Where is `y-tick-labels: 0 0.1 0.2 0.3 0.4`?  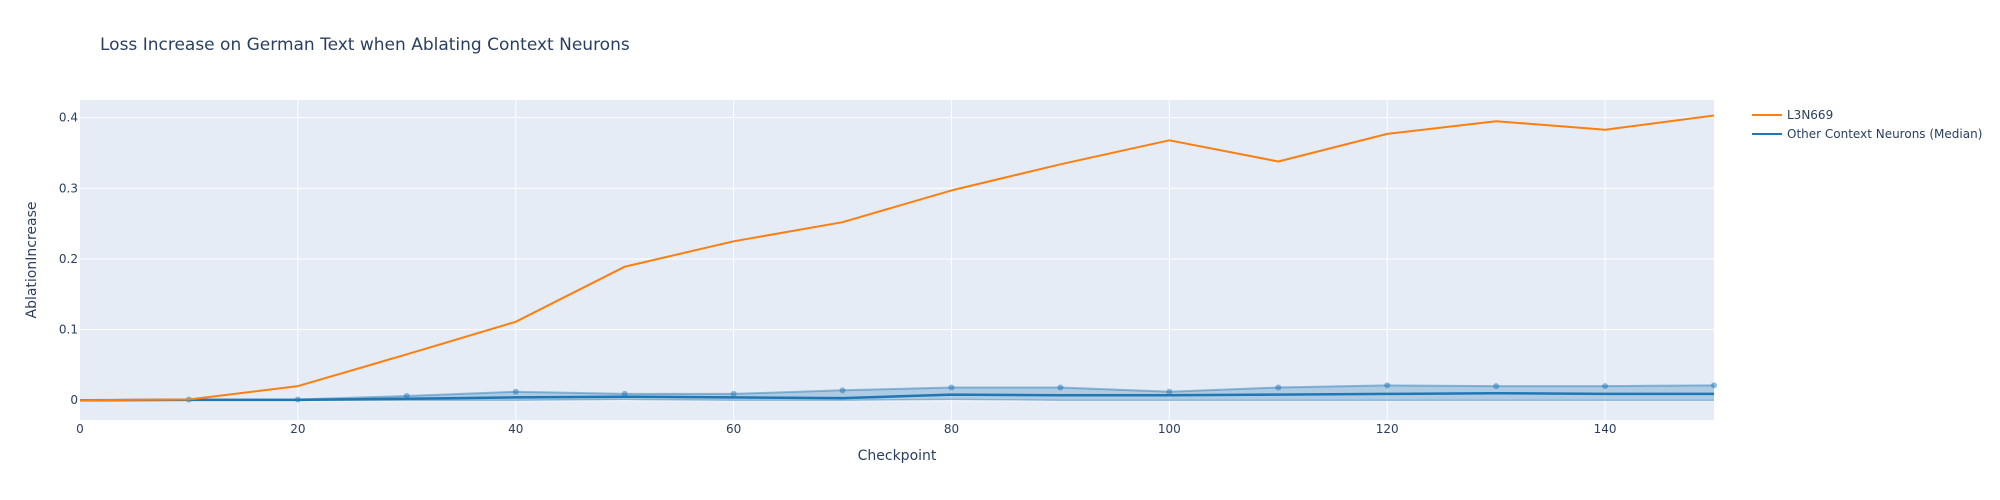 y-tick-labels: 0 0.1 0.2 0.3 0.4 is located at coordinates (68, 259).